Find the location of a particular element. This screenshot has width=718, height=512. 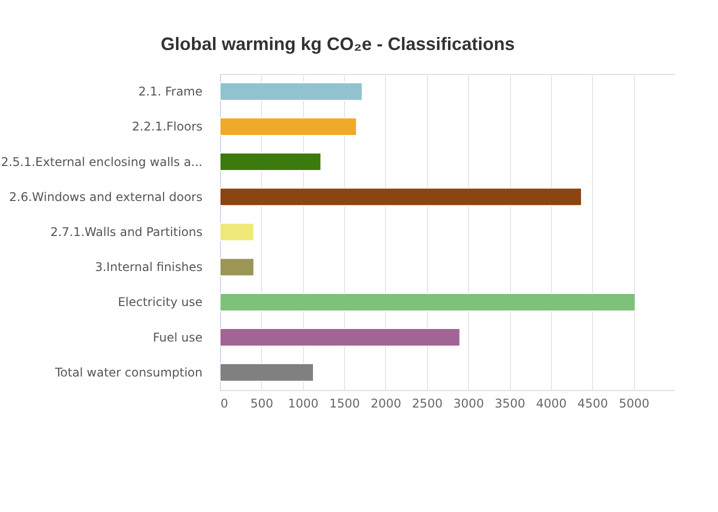

y-tick-label: 2.7.1.Walls and Partitions is located at coordinates (126, 232).